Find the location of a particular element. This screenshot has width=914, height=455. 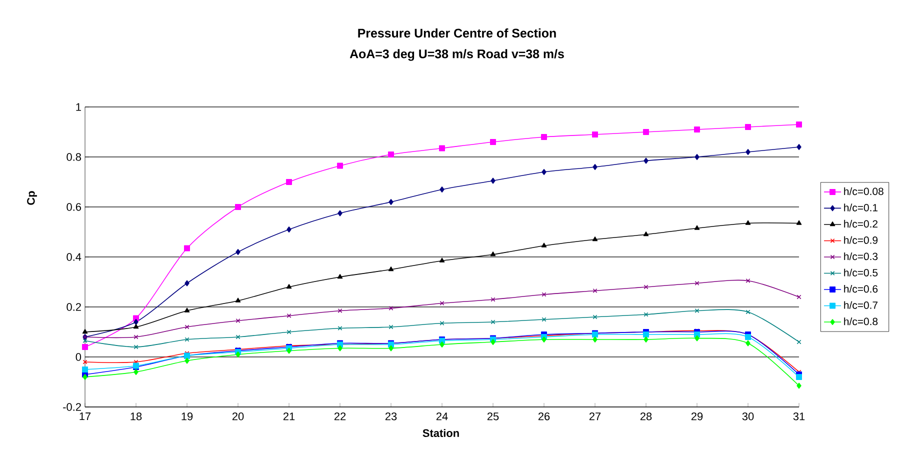

y-tick-label: 0.8 is located at coordinates (74, 157).